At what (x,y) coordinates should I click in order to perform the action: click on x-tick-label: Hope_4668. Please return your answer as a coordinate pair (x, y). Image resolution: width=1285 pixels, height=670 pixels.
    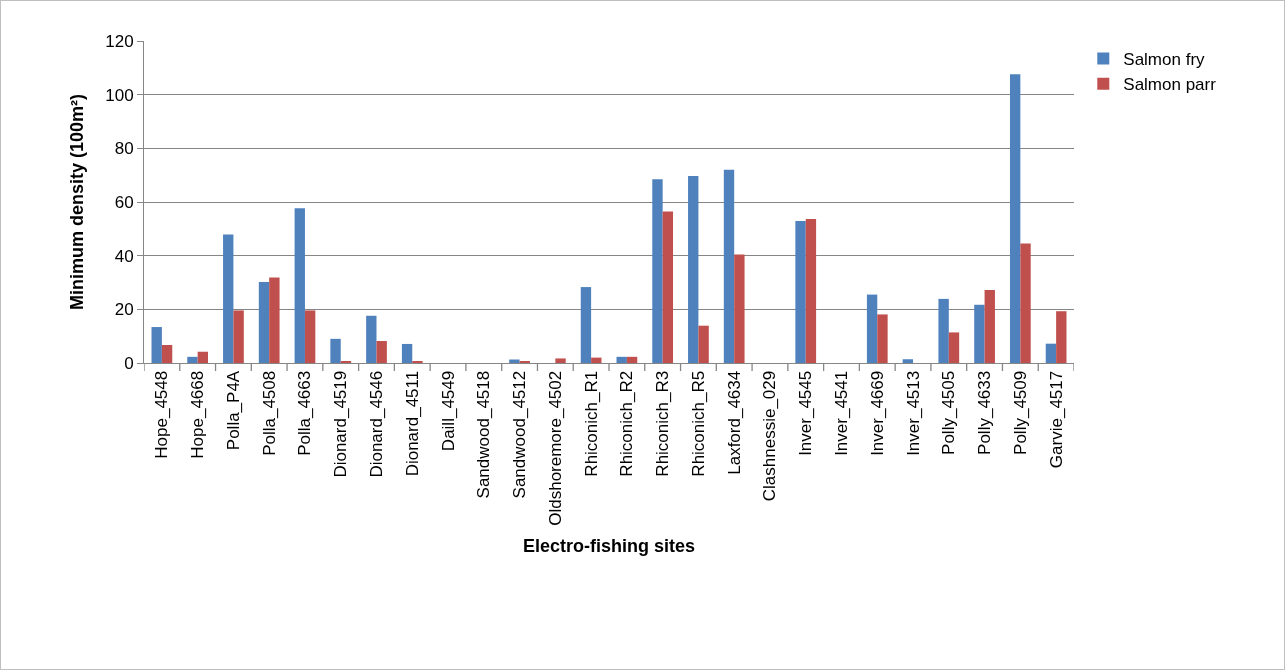
    Looking at the image, I should click on (198, 414).